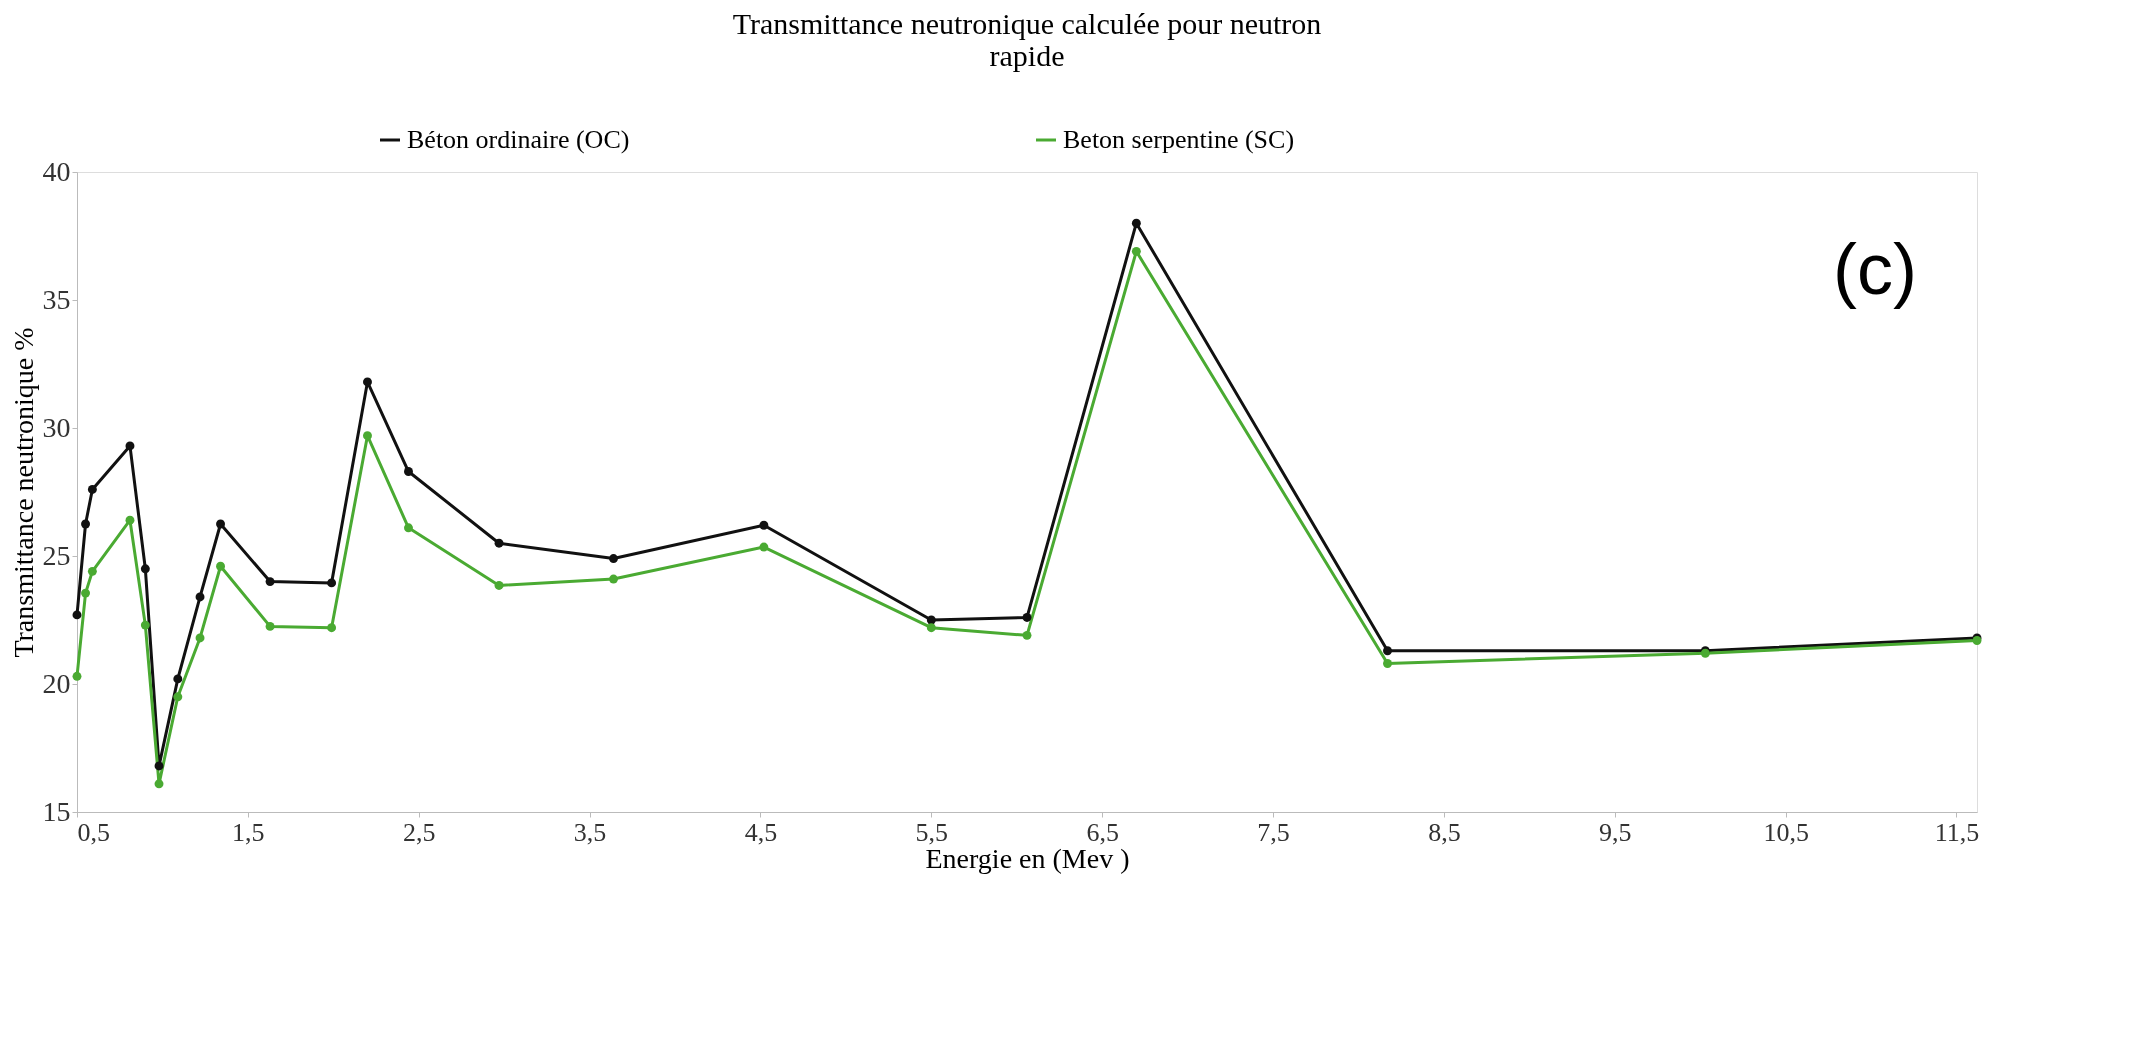  Describe the element at coordinates (1027, 23) in the screenshot. I see `text: Transmittance neutronique calculée pour neutron` at that location.